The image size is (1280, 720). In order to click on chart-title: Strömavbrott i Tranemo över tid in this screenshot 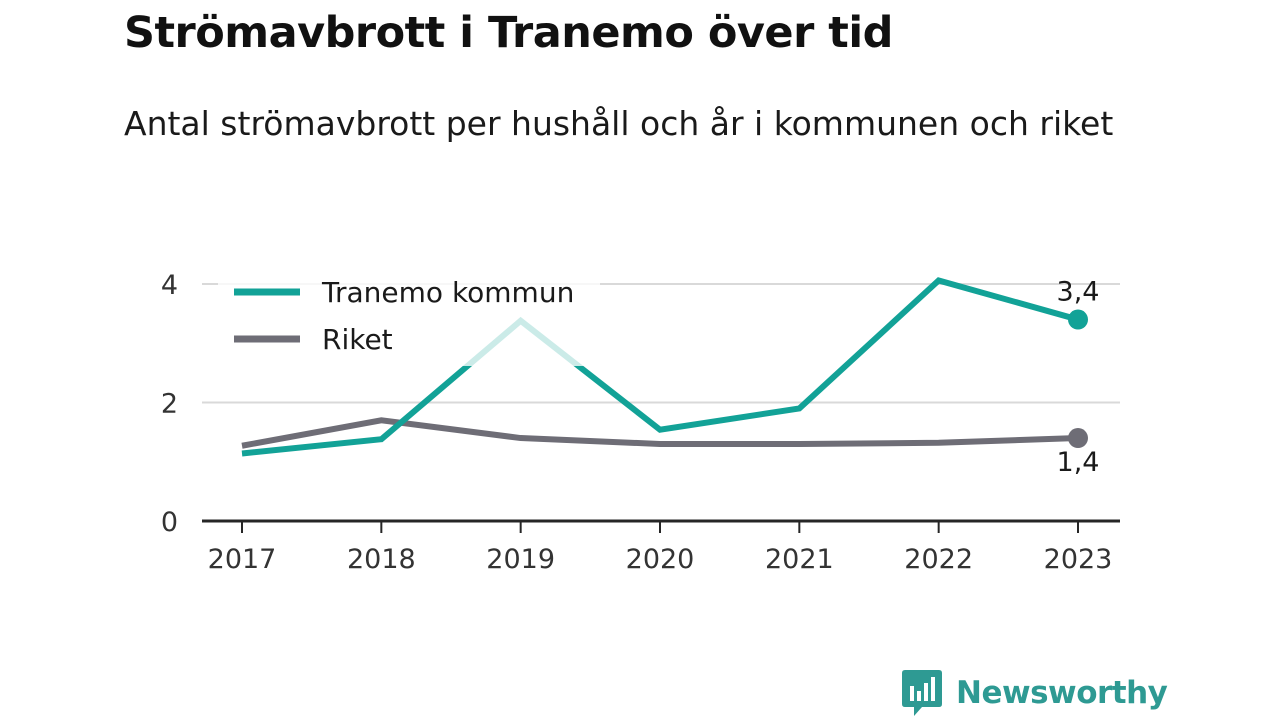, I will do `click(508, 33)`.